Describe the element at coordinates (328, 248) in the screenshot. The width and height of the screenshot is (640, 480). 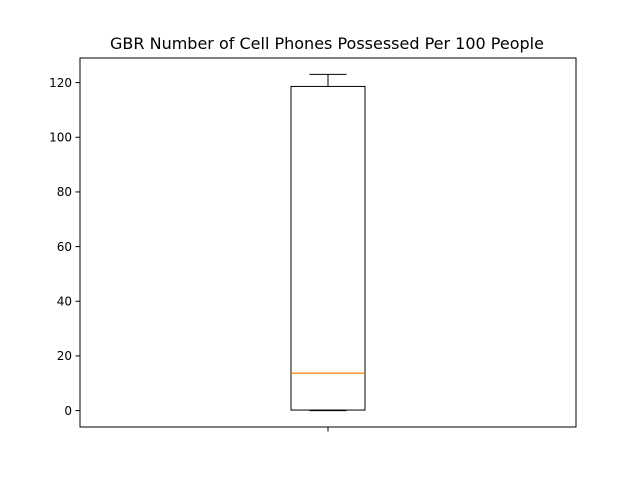
I see `box` at that location.